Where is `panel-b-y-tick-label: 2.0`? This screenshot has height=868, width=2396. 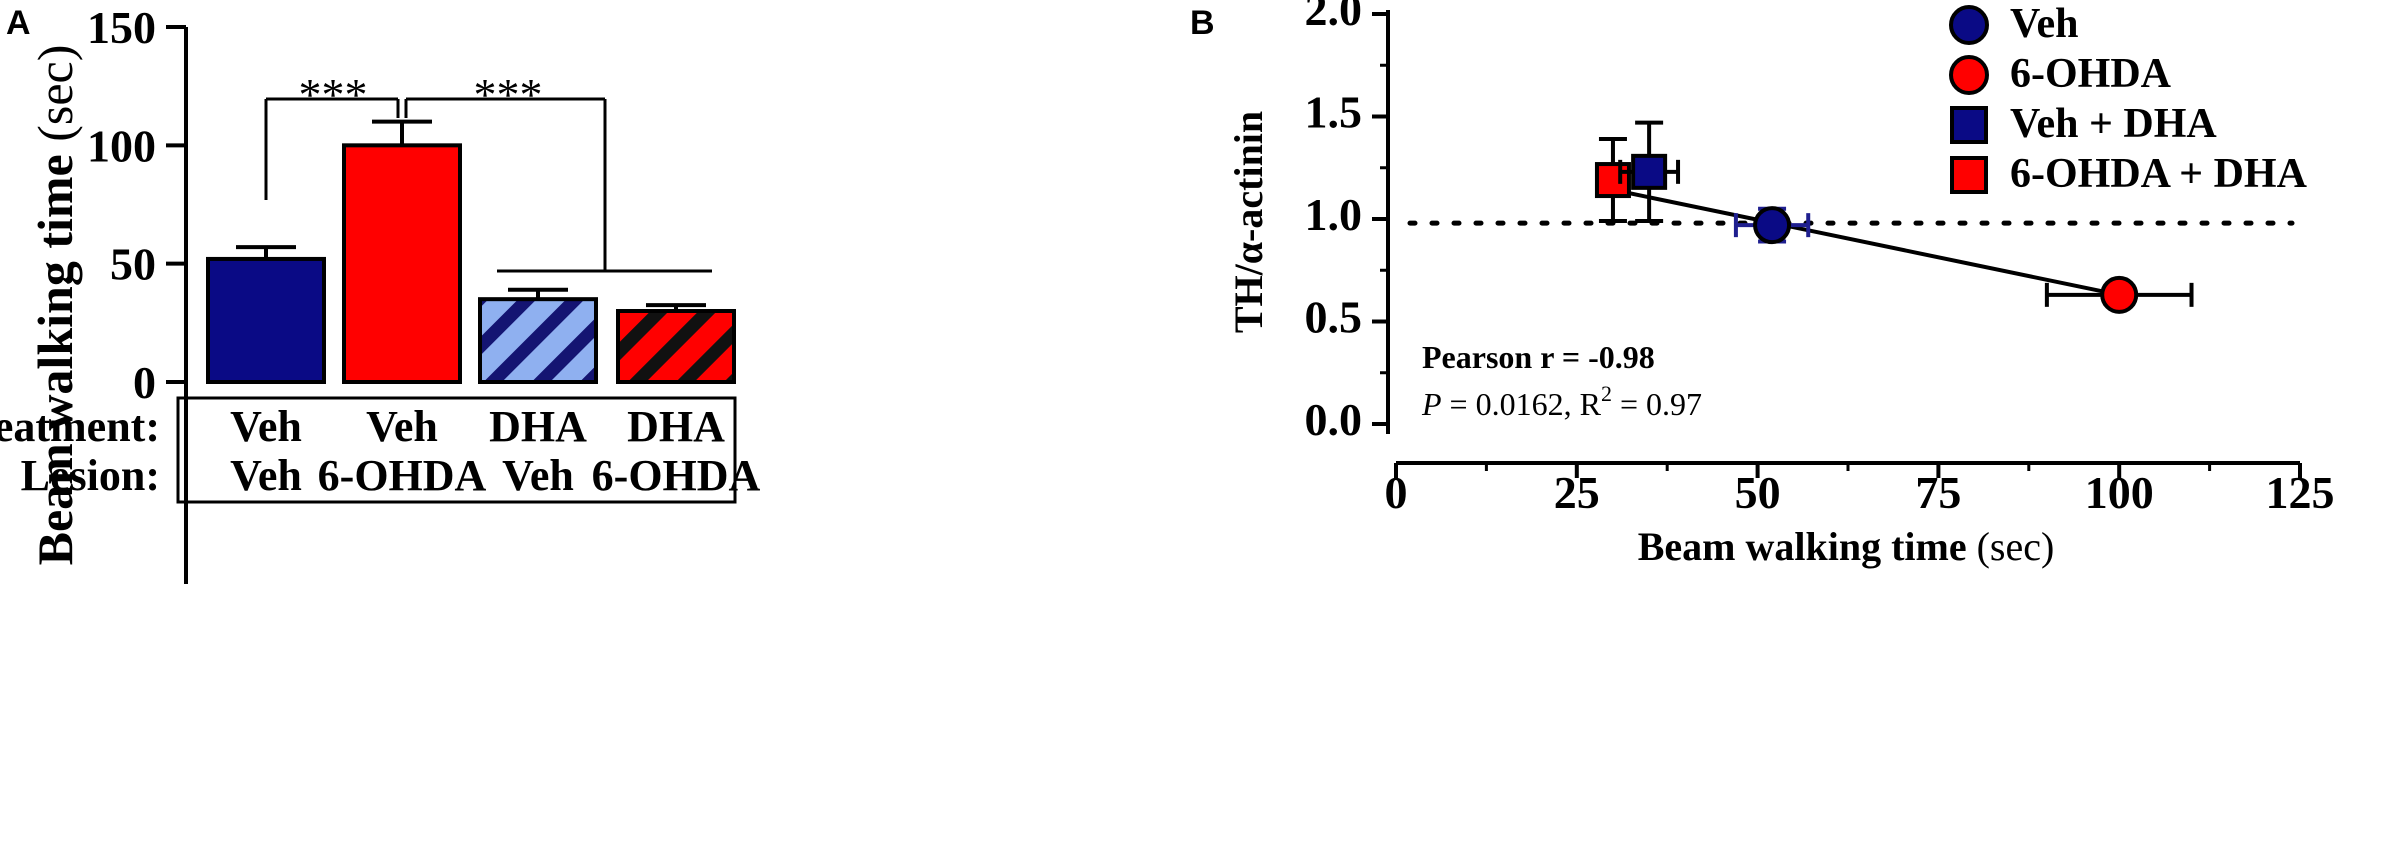 panel-b-y-tick-label: 2.0 is located at coordinates (1334, 17).